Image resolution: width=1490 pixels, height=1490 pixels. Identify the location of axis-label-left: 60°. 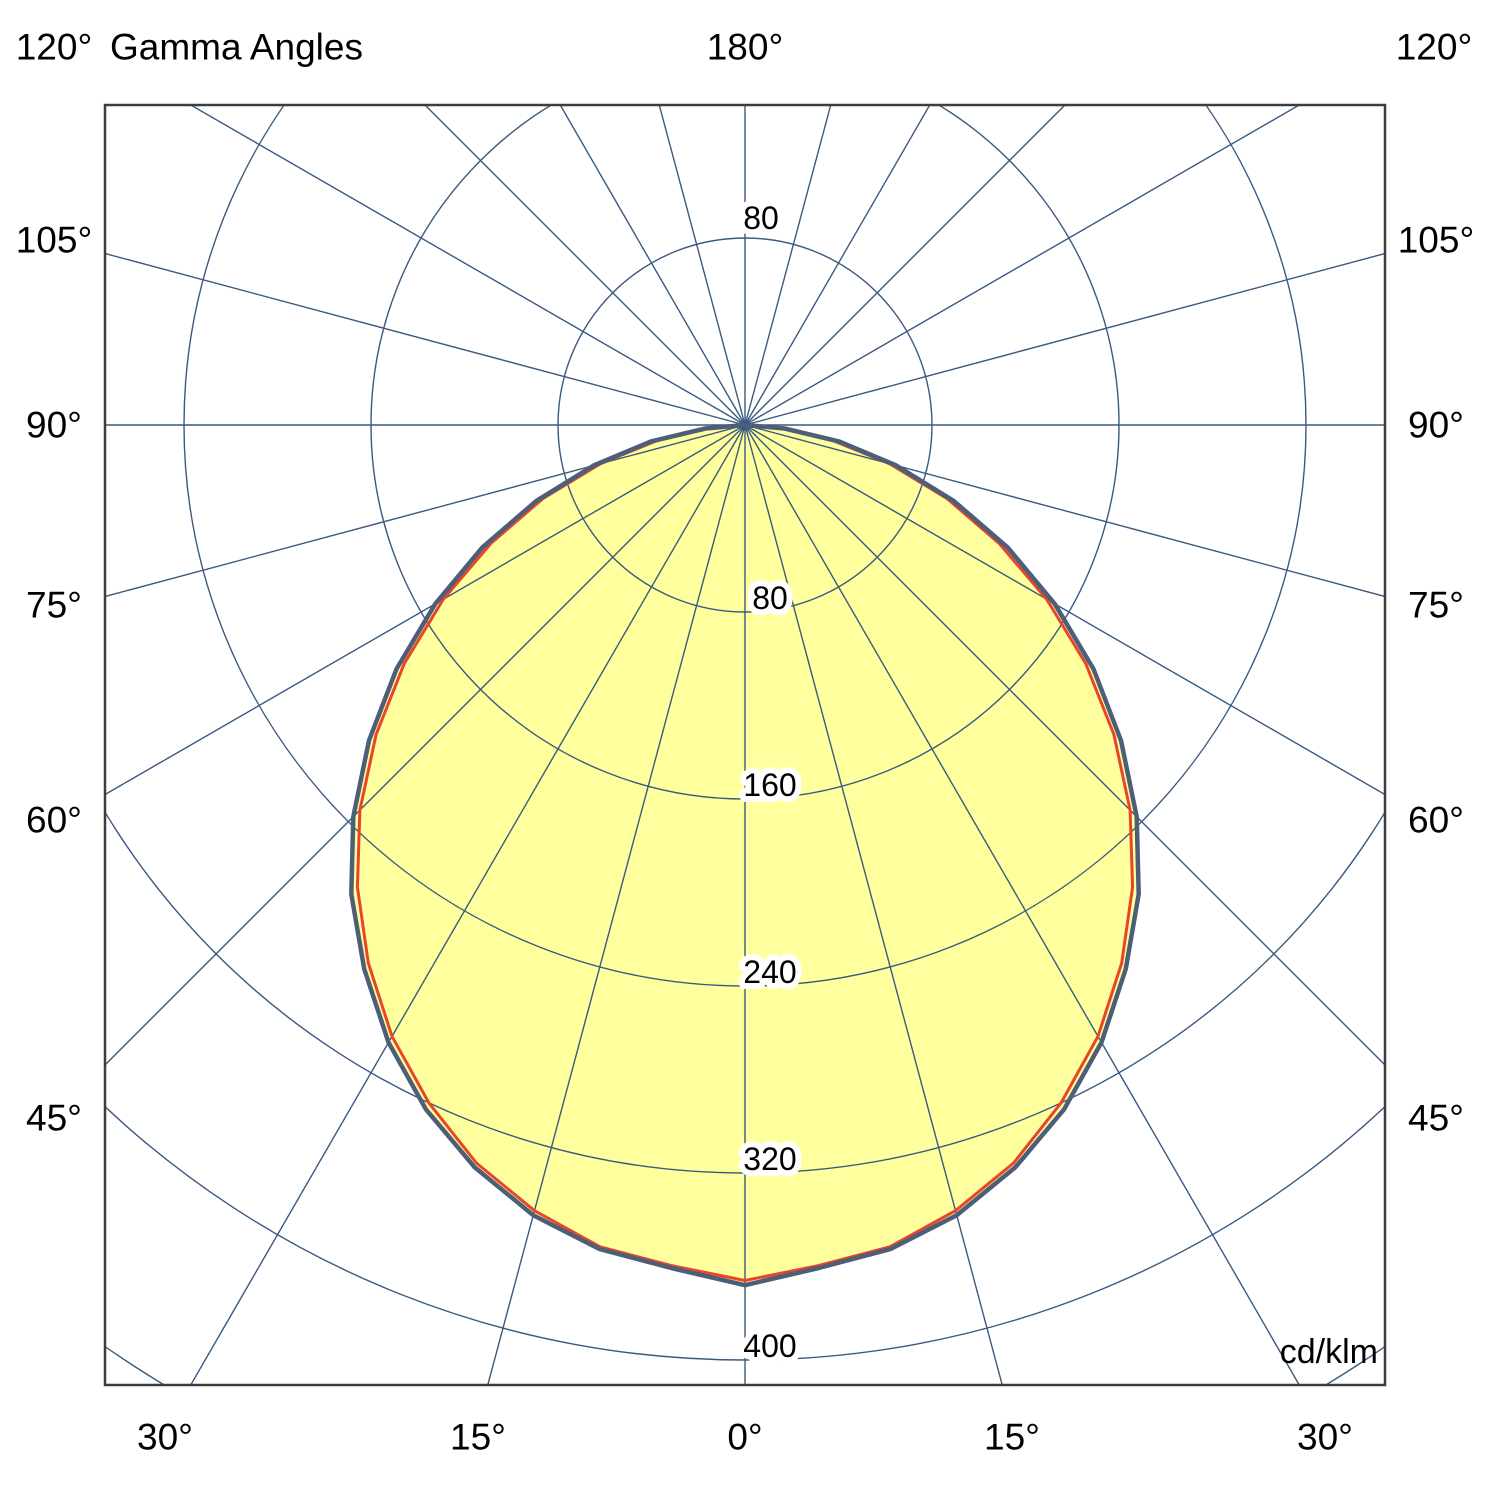
(54, 820).